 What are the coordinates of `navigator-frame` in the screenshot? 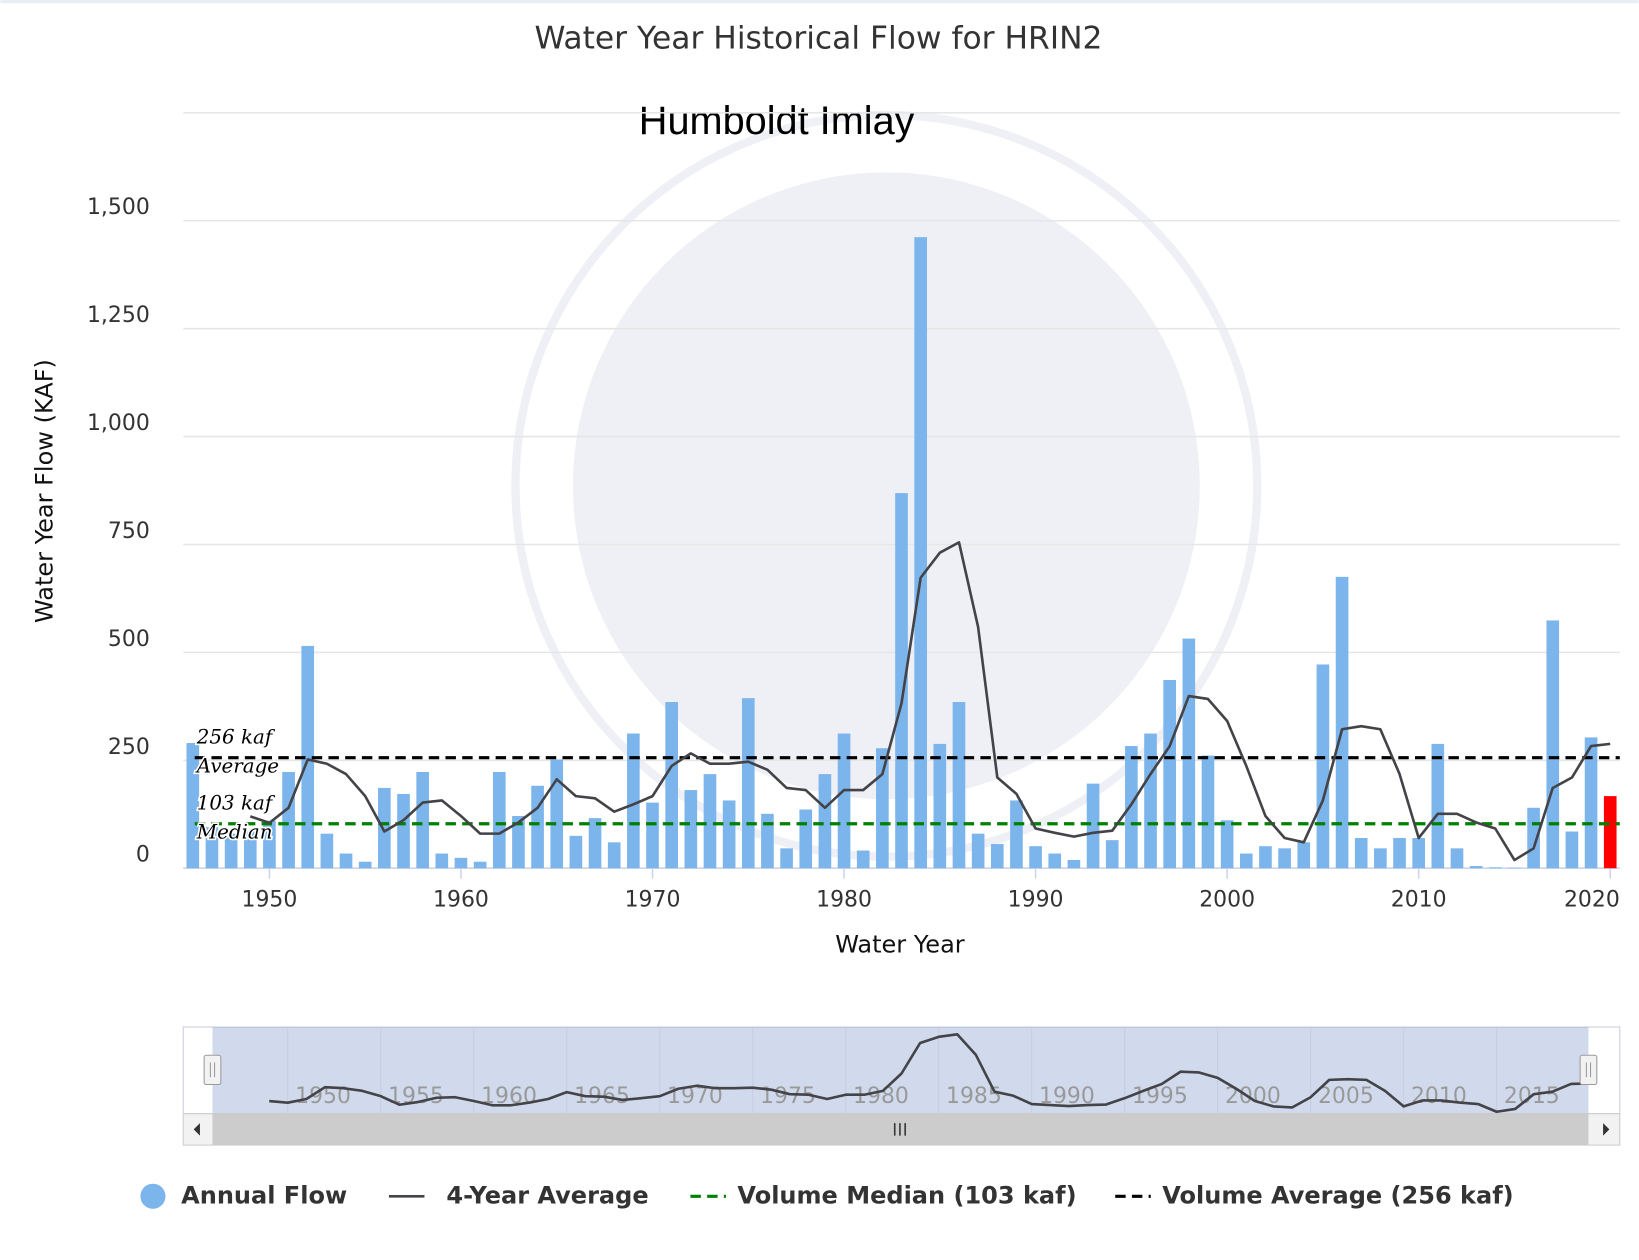 It's located at (901, 1070).